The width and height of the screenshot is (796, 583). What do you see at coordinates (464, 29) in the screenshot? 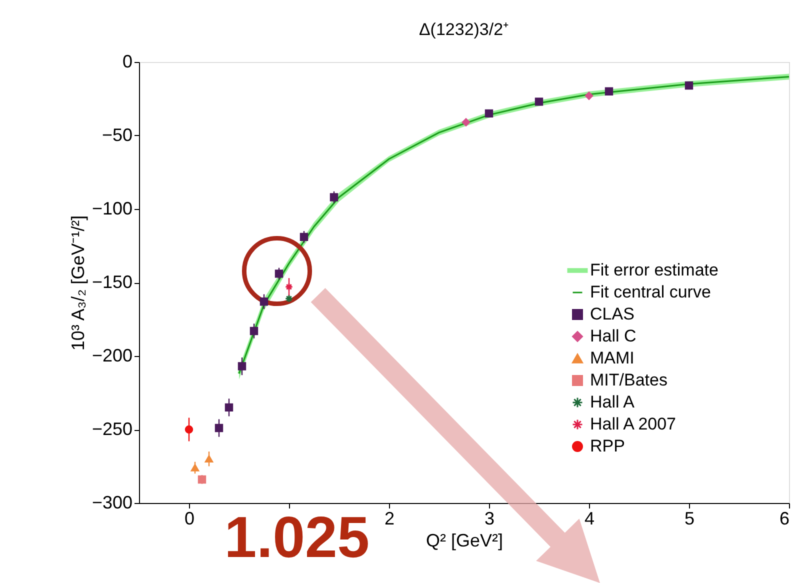
I see `chart-title: Δ(1232)3/2⁺` at bounding box center [464, 29].